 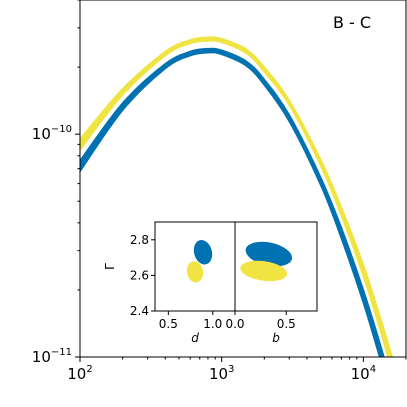 I want to click on inset-xlabel-0: d, so click(x=195, y=338).